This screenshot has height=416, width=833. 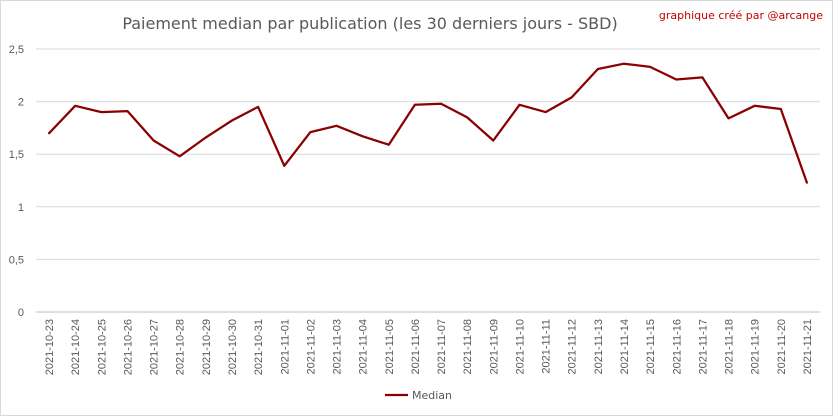 What do you see at coordinates (16, 181) in the screenshot?
I see `y-axis-ticks: 0 0,5 1 1,5 2 2,5` at bounding box center [16, 181].